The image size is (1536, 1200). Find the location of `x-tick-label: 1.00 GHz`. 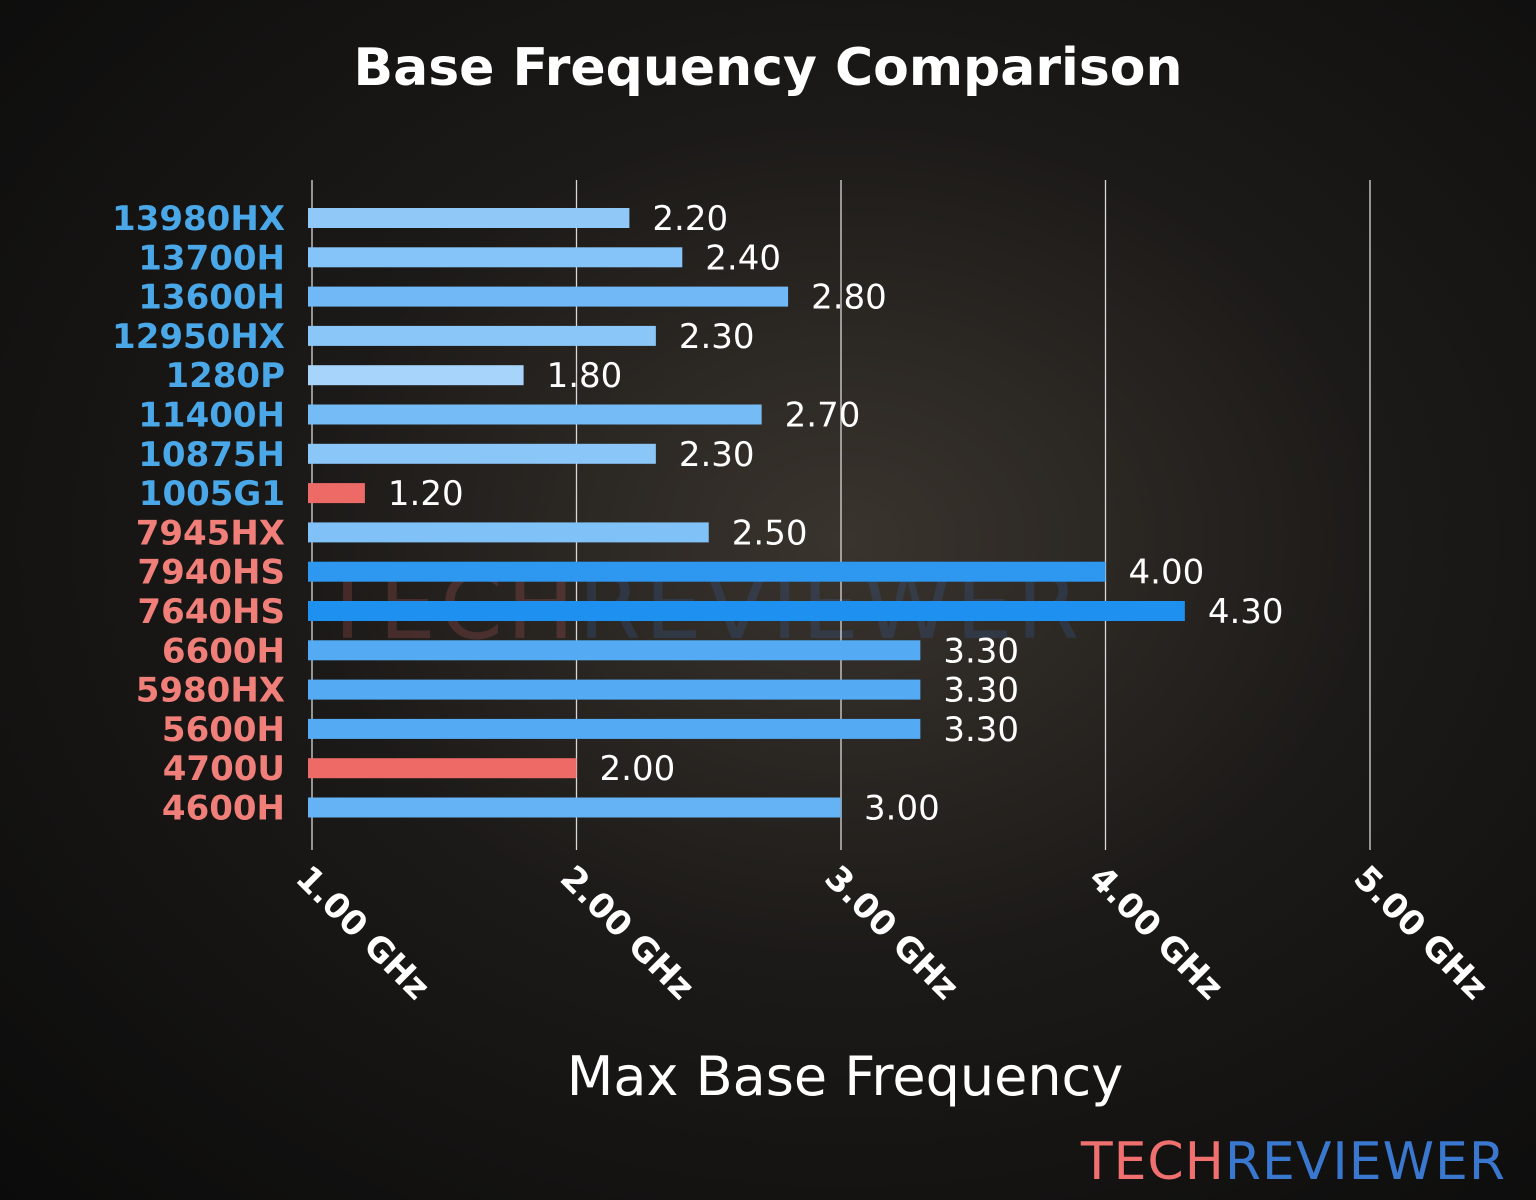

x-tick-label: 1.00 GHz is located at coordinates (363, 933).